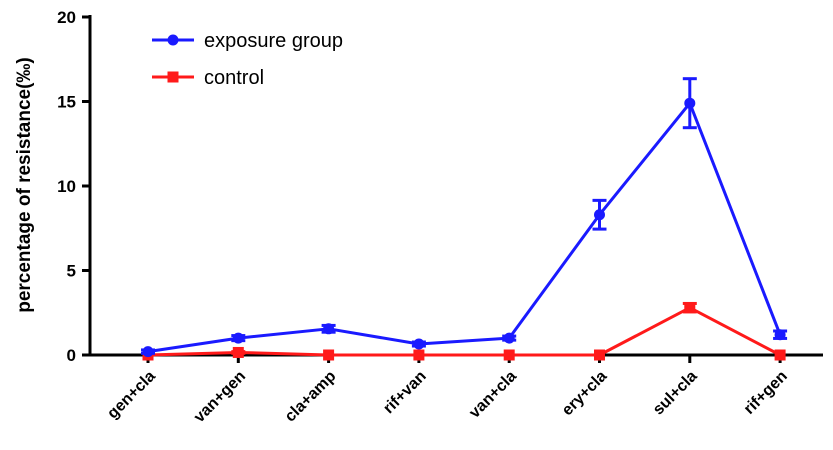 The width and height of the screenshot is (833, 450). I want to click on y-tick-label: 10, so click(66, 186).